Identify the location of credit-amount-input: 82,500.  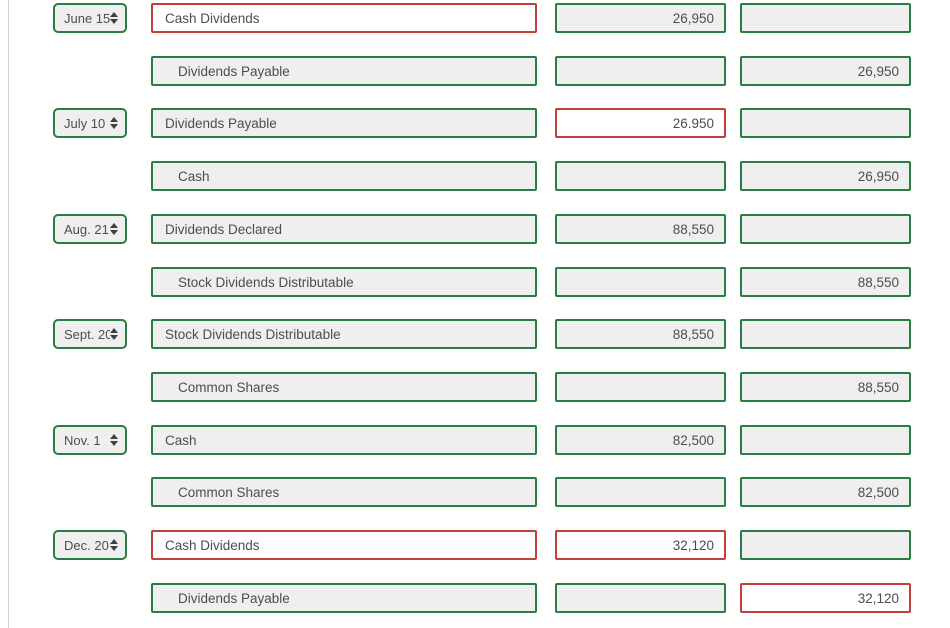
(825, 492).